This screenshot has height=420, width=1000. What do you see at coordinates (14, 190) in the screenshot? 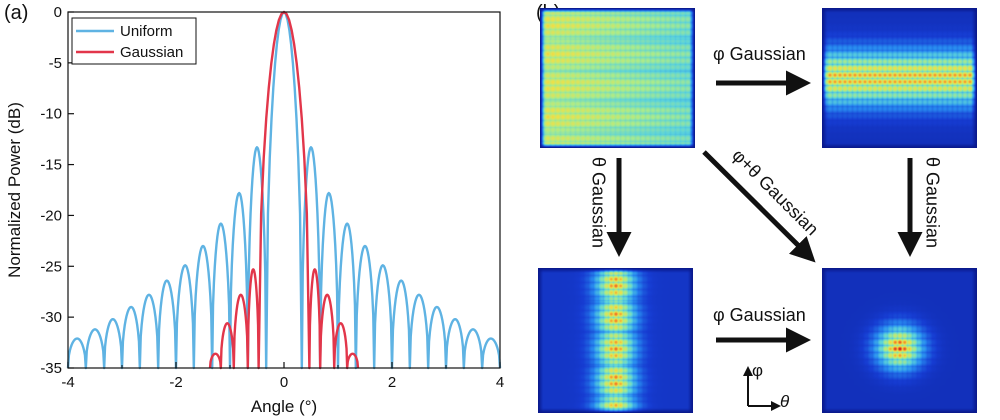
I see `y-axis-label: Normalized Power (dB)` at bounding box center [14, 190].